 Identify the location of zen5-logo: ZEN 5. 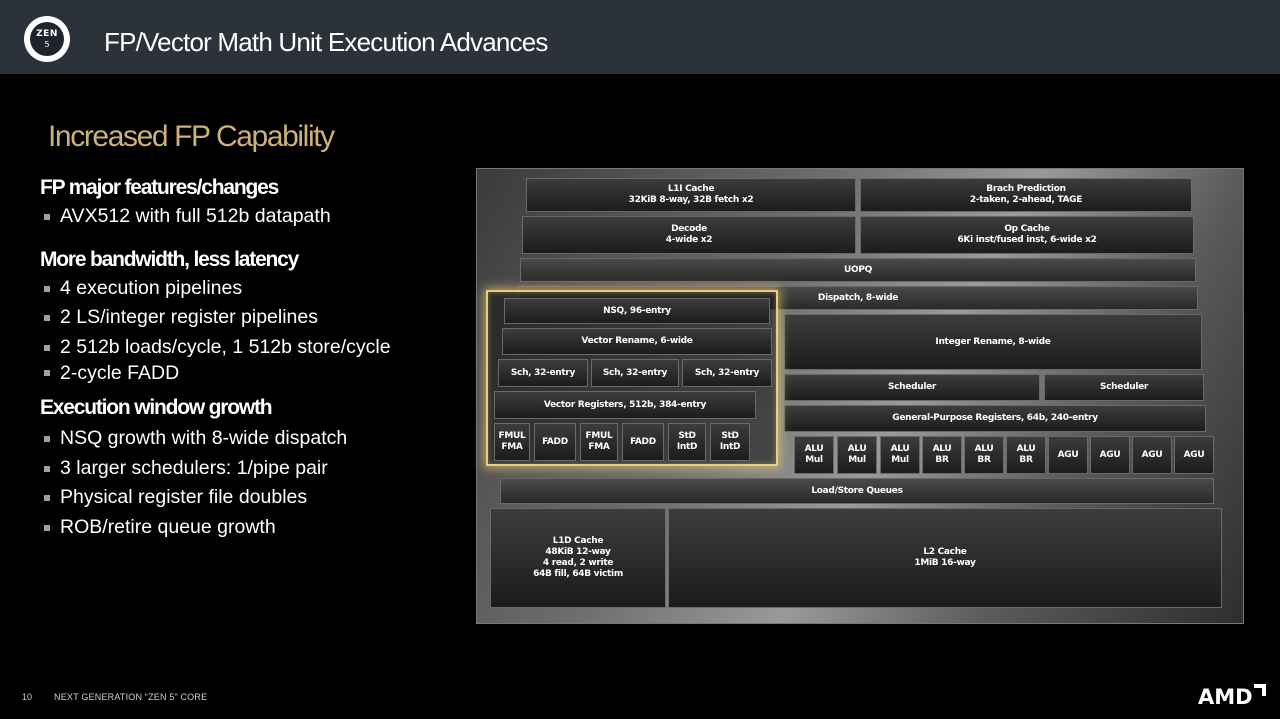
(47, 39).